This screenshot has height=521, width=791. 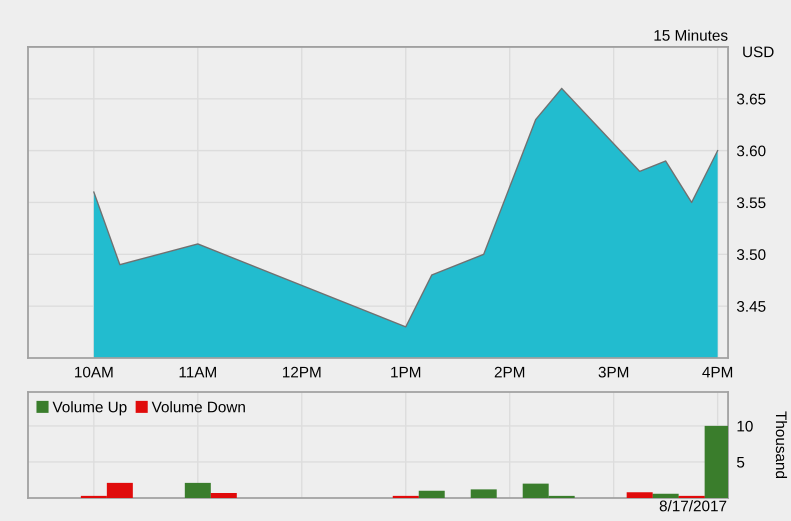 I want to click on y-tick-label: 5, so click(x=740, y=462).